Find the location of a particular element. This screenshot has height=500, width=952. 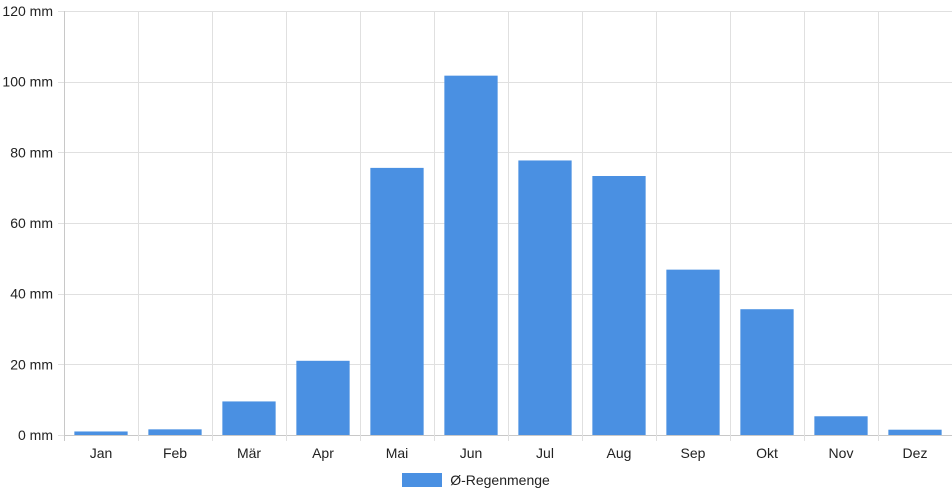

y-tick-label: 60 mm is located at coordinates (31, 223).